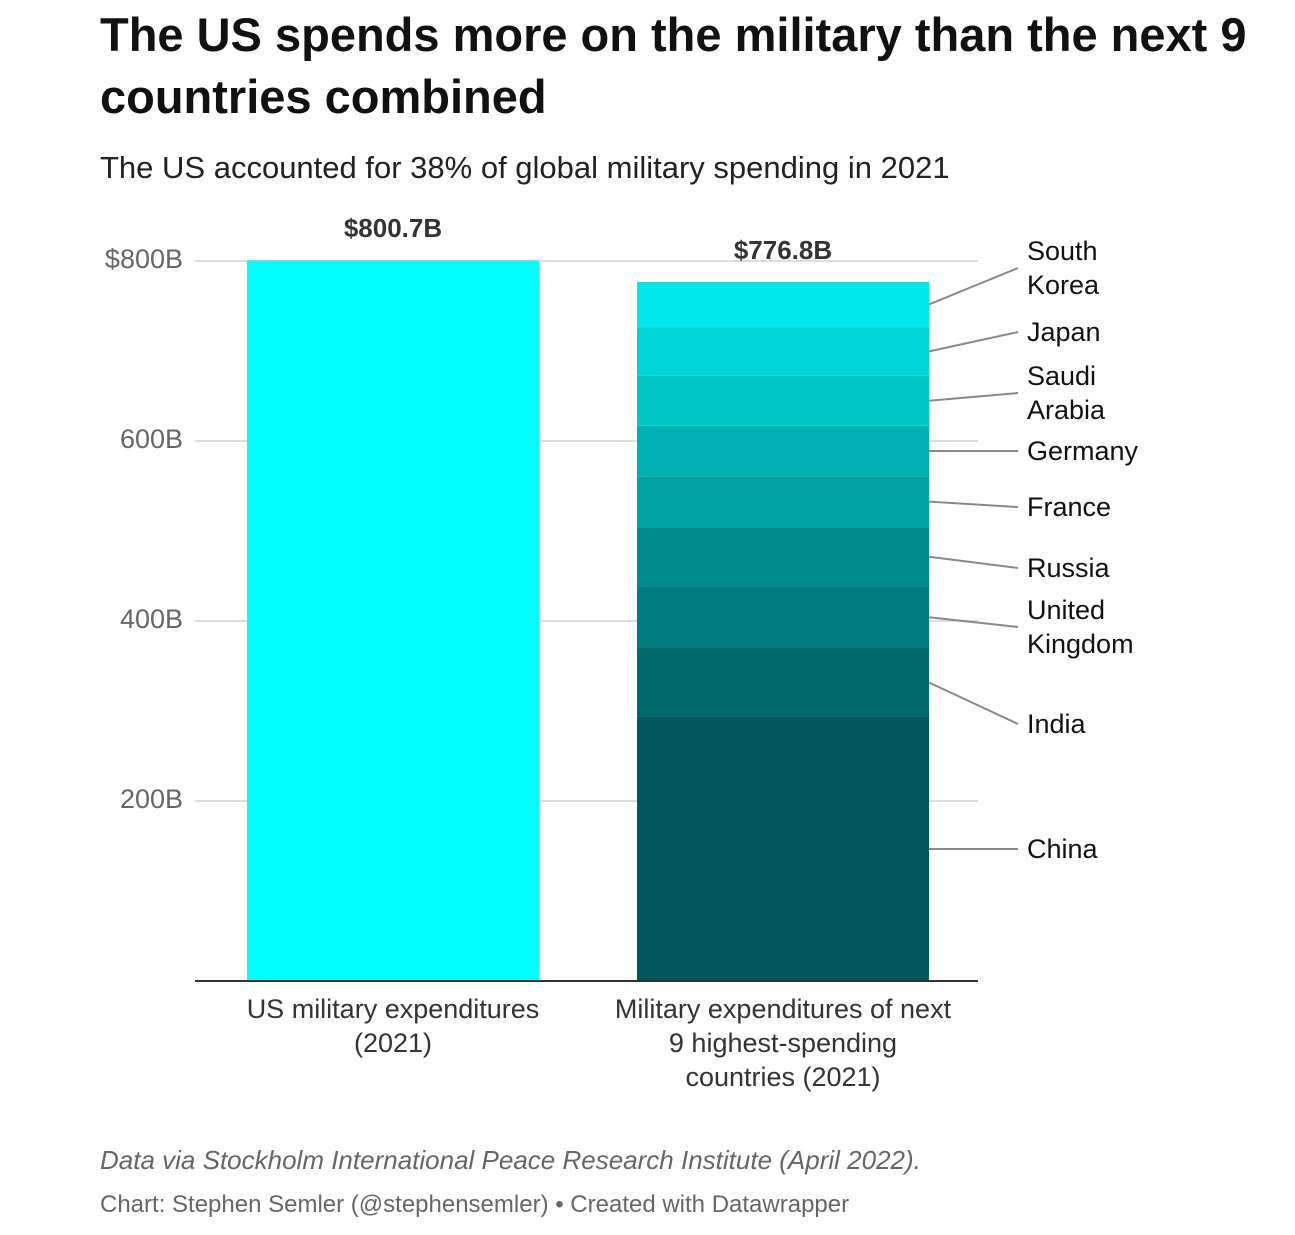 This screenshot has height=1235, width=1295. What do you see at coordinates (151, 619) in the screenshot?
I see `y-tick-label: 400B` at bounding box center [151, 619].